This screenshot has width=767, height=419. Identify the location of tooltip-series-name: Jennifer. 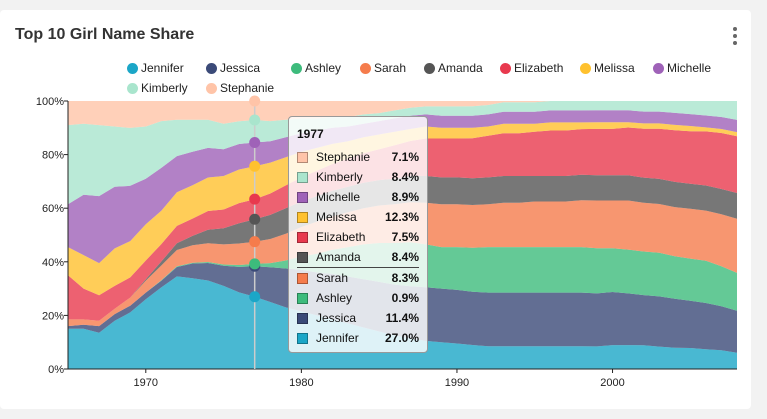
(337, 338).